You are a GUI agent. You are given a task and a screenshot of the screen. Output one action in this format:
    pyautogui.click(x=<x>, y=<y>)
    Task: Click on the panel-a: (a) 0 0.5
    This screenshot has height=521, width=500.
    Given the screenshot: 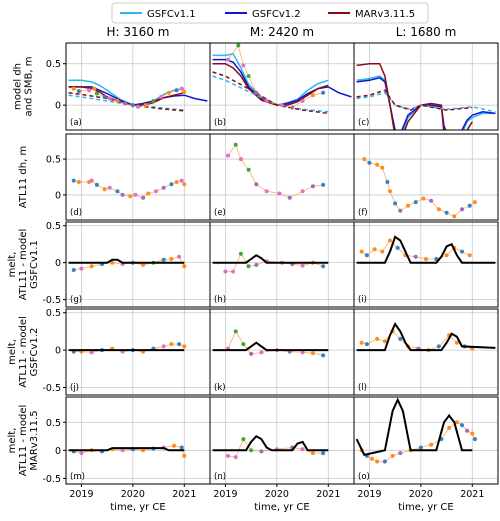 What is the action you would take?
    pyautogui.click(x=128, y=86)
    